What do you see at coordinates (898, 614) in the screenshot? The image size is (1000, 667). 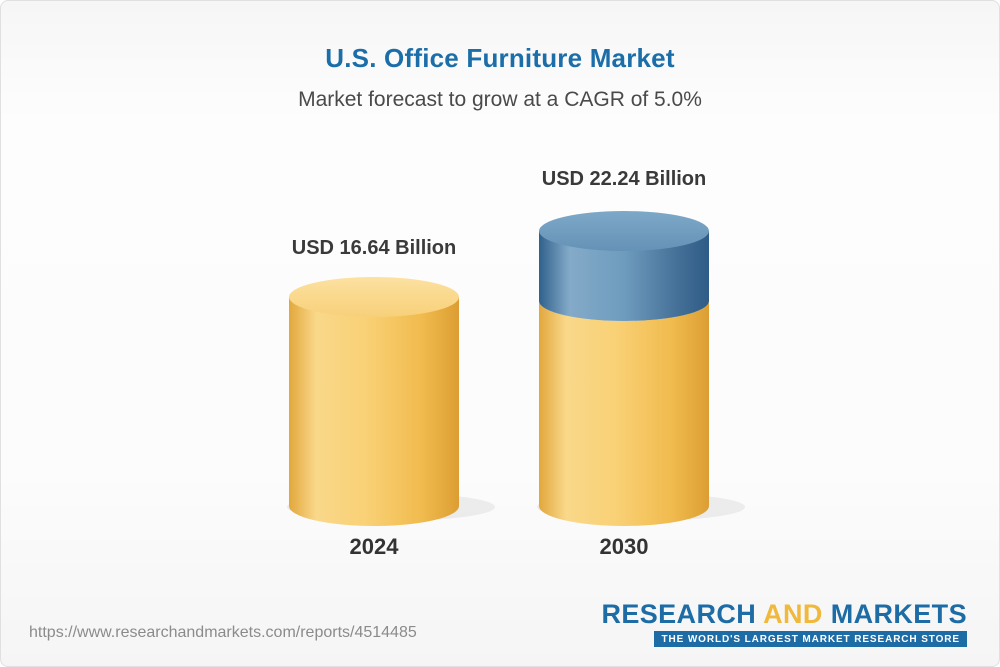 I see `logo-word-markets: MARKETS` at bounding box center [898, 614].